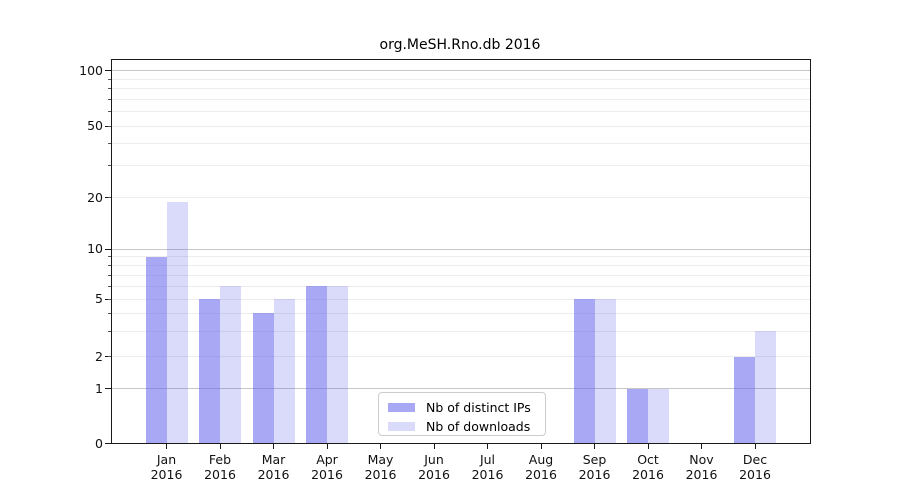 This screenshot has height=500, width=900. I want to click on y-tick-label: 50, so click(95, 125).